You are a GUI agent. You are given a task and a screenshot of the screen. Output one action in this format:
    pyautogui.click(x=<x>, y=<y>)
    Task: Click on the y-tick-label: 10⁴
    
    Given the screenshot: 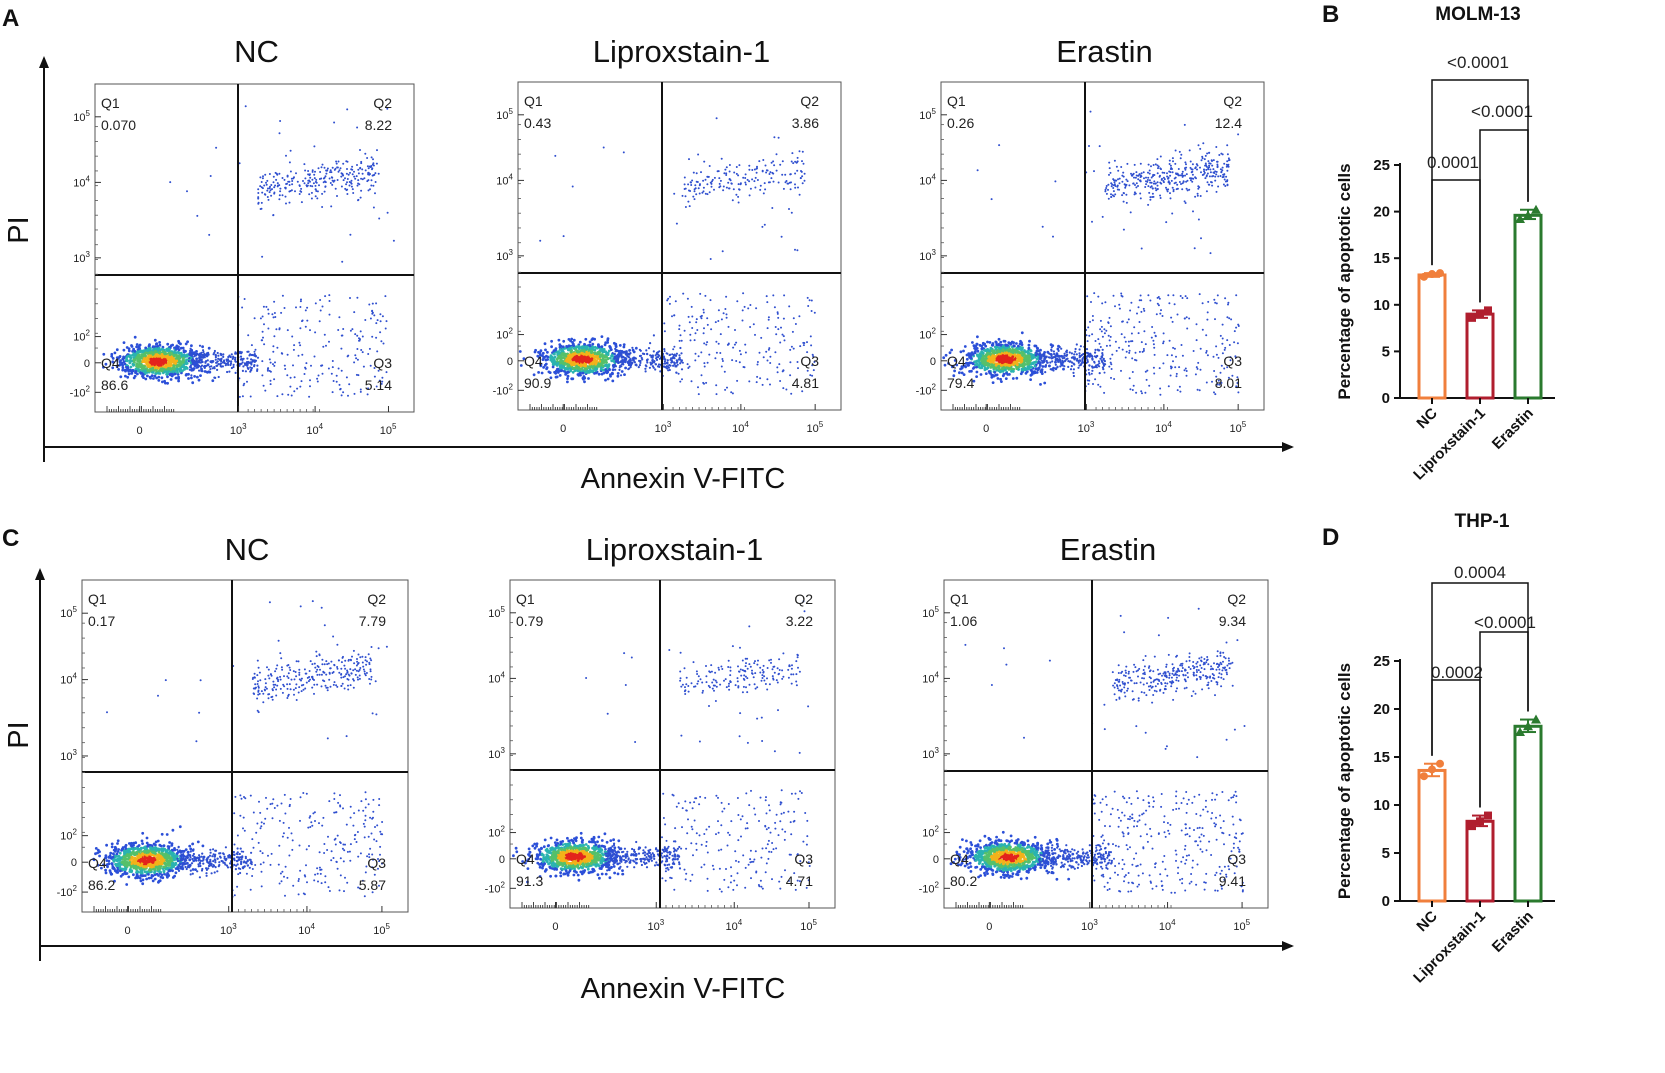 What is the action you would take?
    pyautogui.click(x=504, y=179)
    